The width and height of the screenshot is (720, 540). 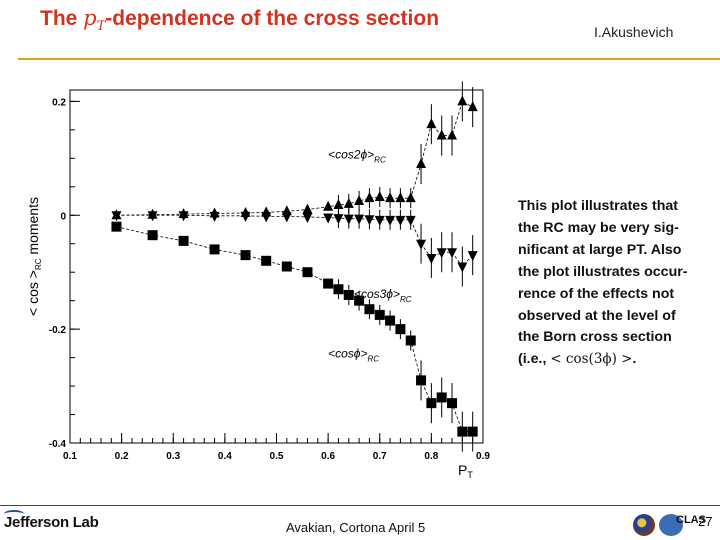 What do you see at coordinates (595, 337) in the screenshot?
I see `note-line: the Born cross section` at bounding box center [595, 337].